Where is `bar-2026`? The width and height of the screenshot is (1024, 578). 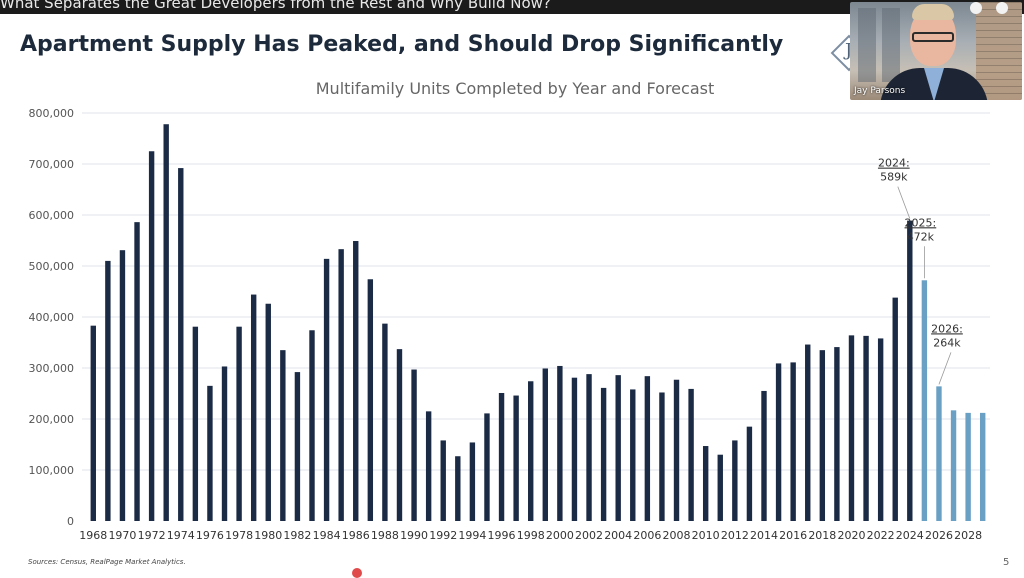 bar-2026 is located at coordinates (939, 453).